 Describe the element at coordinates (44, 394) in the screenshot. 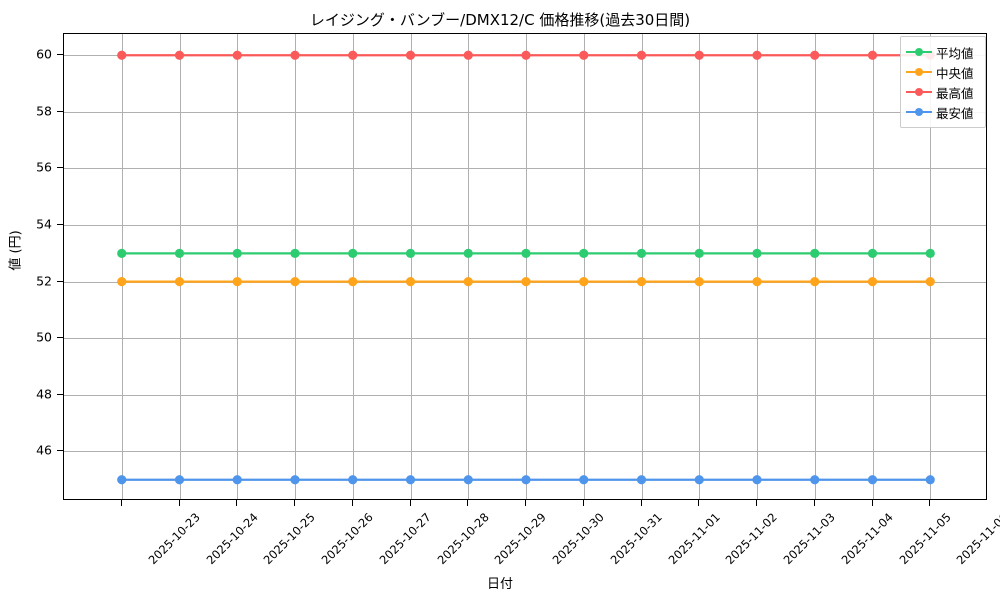

I see `y-tick-label: 48` at that location.